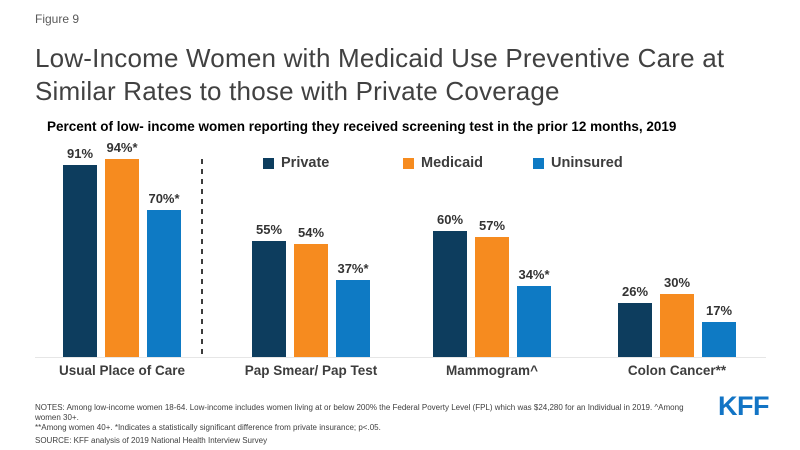 The height and width of the screenshot is (450, 800). I want to click on legend-label: Medicaid, so click(452, 163).